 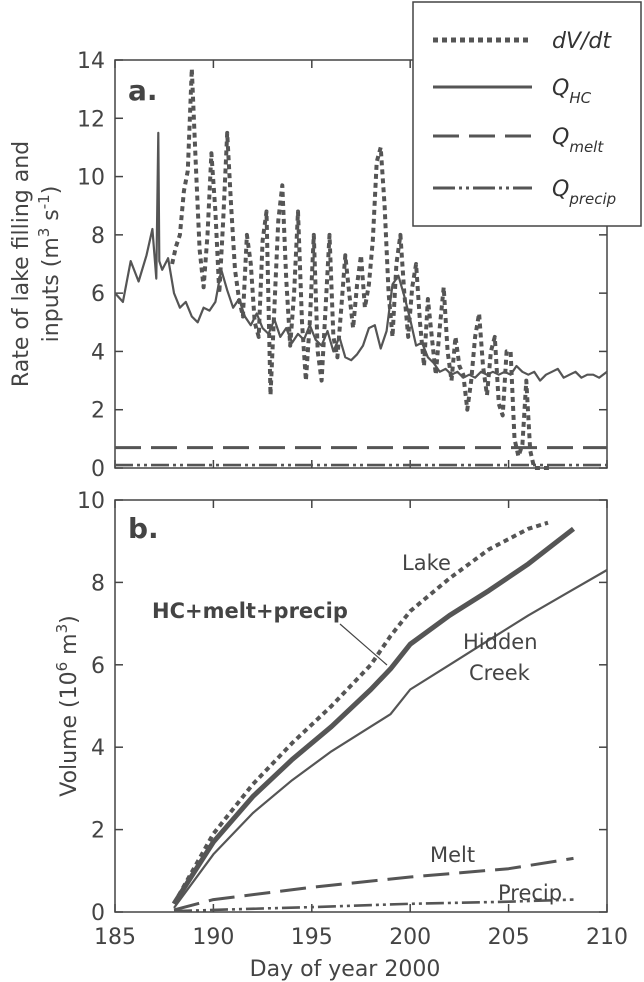 I want to click on annotation-precip: Precip, so click(x=530, y=893).